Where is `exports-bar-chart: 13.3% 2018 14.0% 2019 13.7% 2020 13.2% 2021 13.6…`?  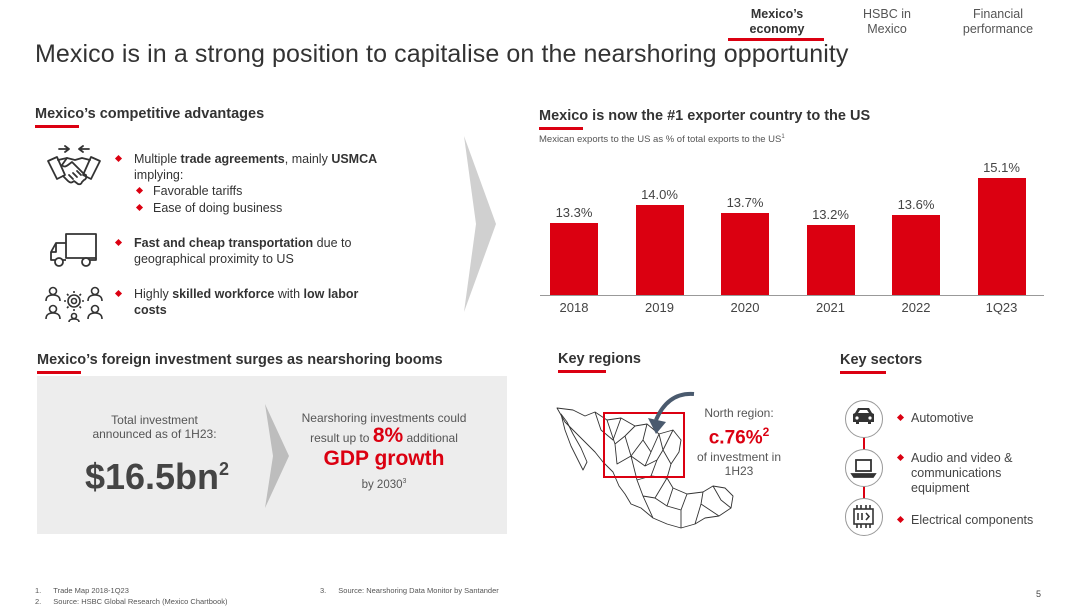 exports-bar-chart: 13.3% 2018 14.0% 2019 13.7% 2020 13.2% 2021 13.6… is located at coordinates (791, 235).